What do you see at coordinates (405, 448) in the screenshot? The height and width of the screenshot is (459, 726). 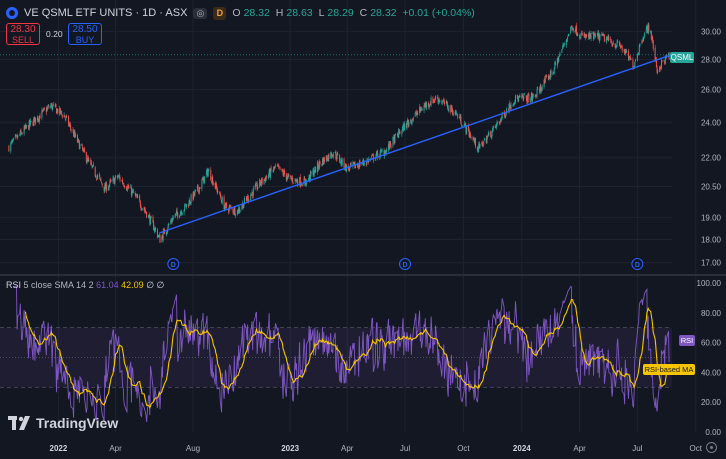 I see `time-tick-label: Jul` at bounding box center [405, 448].